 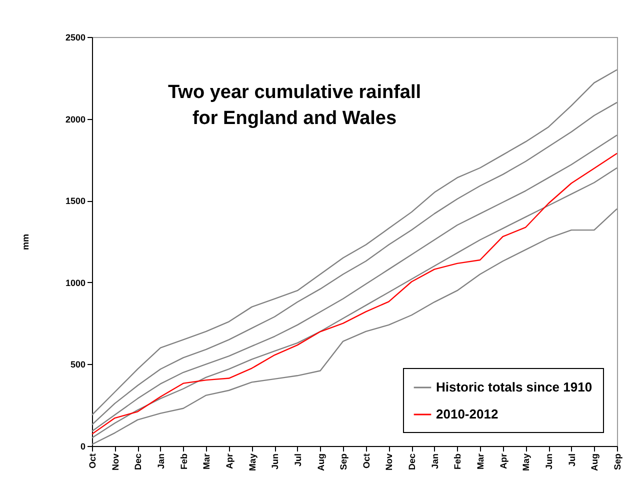 I want to click on y-axis-title: mm, so click(x=25, y=242).